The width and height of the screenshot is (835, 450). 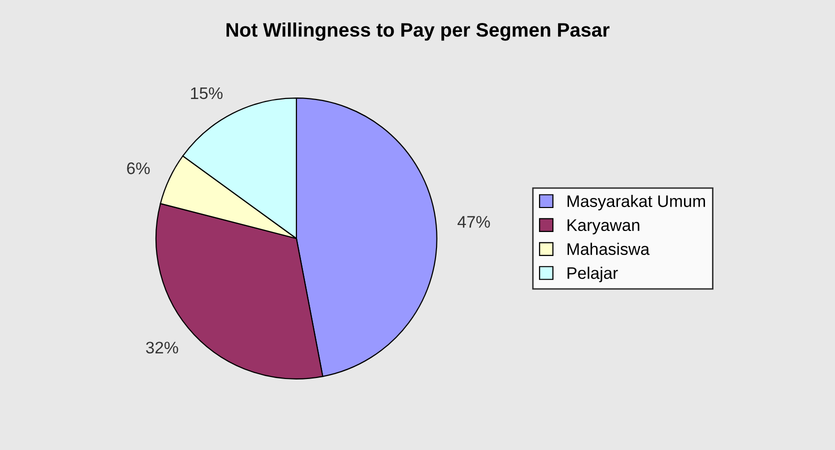 I want to click on legend-label: Mahasiswa, so click(x=609, y=248).